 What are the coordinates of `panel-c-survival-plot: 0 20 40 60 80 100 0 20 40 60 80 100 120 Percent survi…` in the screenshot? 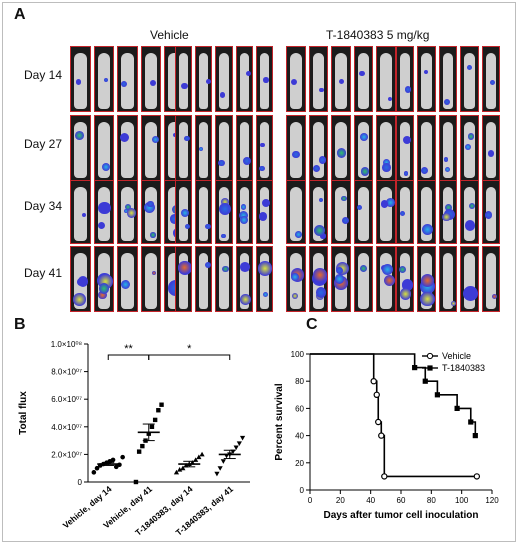 It's located at (386, 435).